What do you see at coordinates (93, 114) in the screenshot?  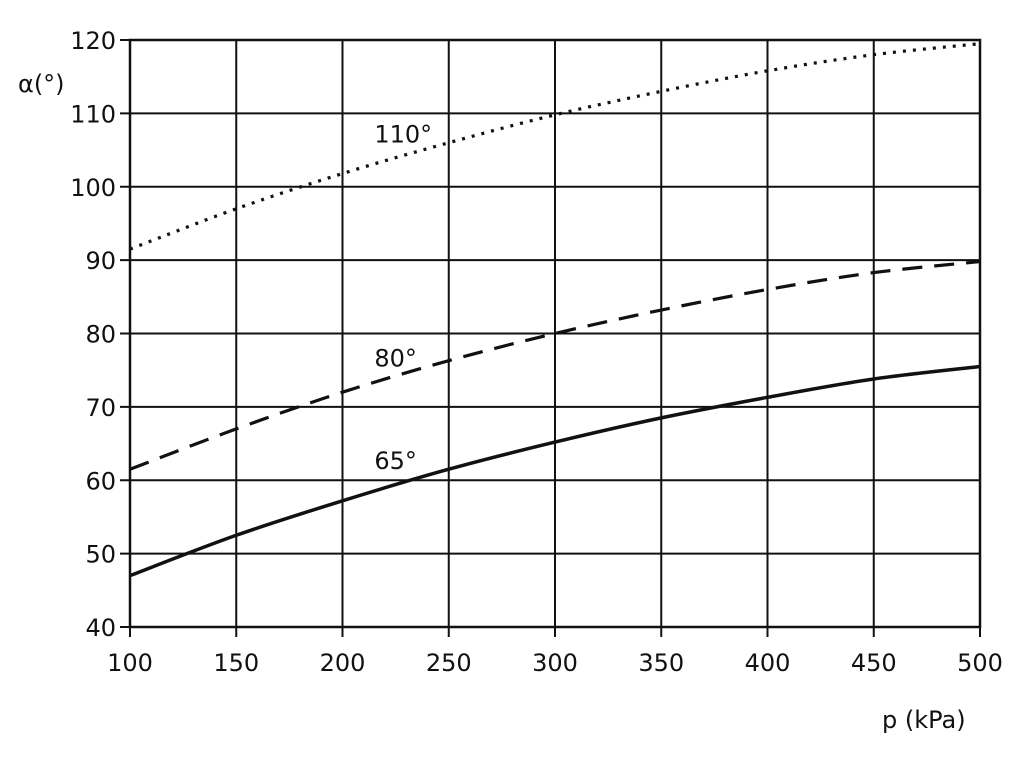 I see `y-tick-label: 110` at bounding box center [93, 114].